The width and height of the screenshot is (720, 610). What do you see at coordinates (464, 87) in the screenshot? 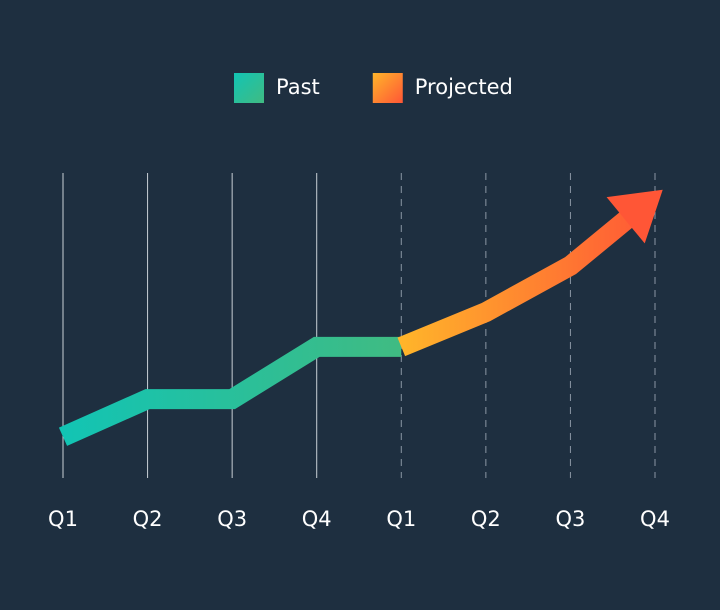
I see `legend-label: Projected` at bounding box center [464, 87].